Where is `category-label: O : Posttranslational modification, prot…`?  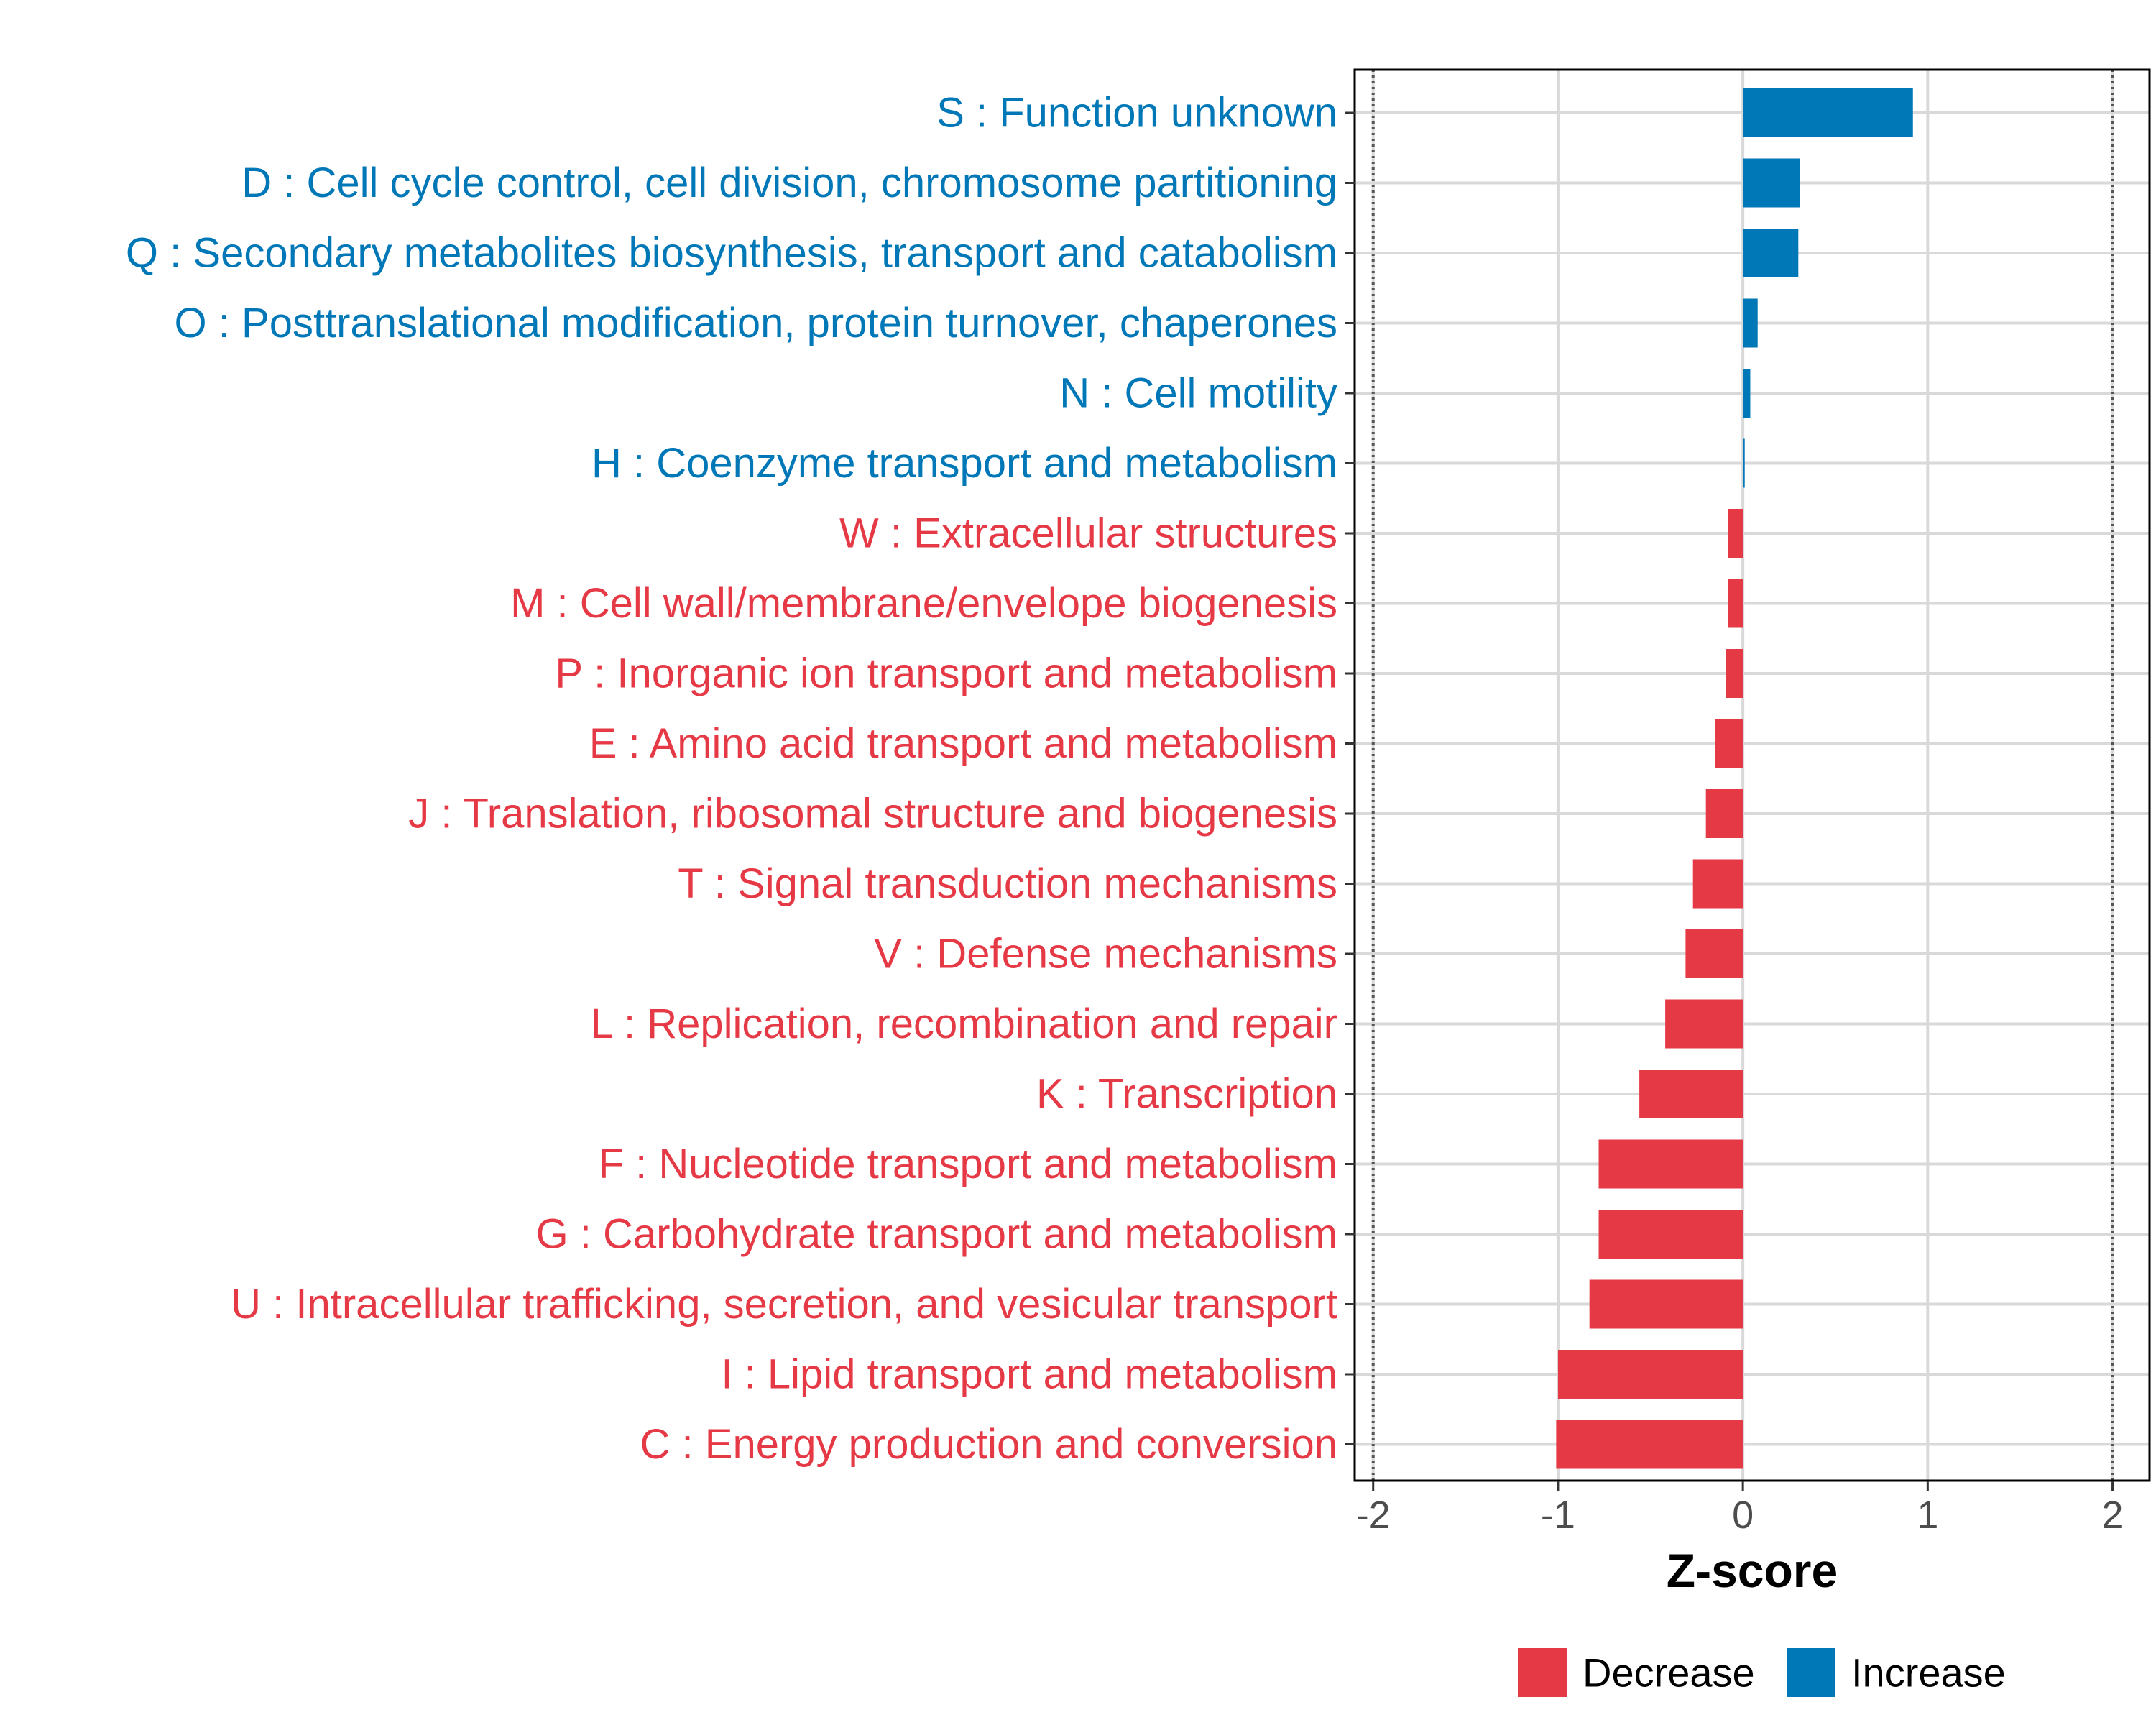
category-label: O : Posttranslational modification, prot… is located at coordinates (756, 323).